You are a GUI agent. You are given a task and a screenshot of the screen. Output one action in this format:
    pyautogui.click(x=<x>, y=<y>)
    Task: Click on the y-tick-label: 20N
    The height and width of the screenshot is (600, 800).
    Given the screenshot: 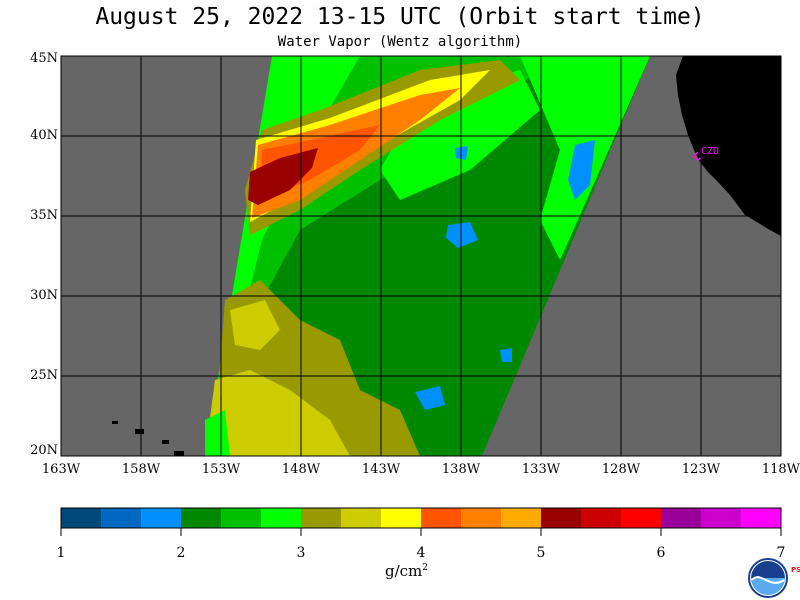 What is the action you would take?
    pyautogui.click(x=44, y=450)
    